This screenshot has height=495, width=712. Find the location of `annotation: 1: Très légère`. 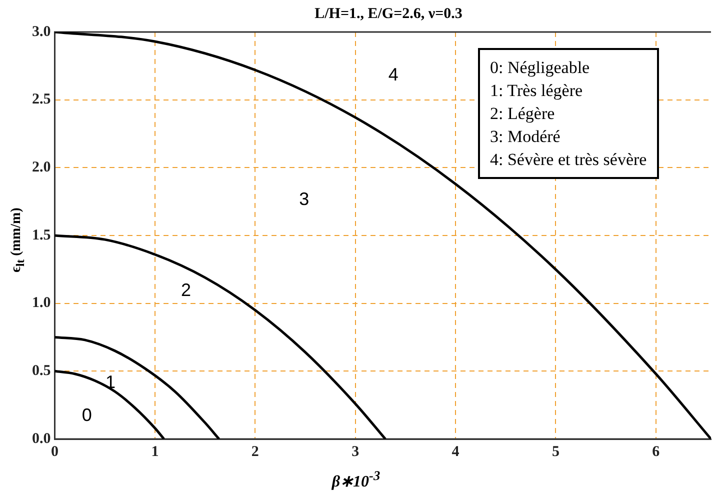

annotation: 1: Très légère is located at coordinates (537, 91).